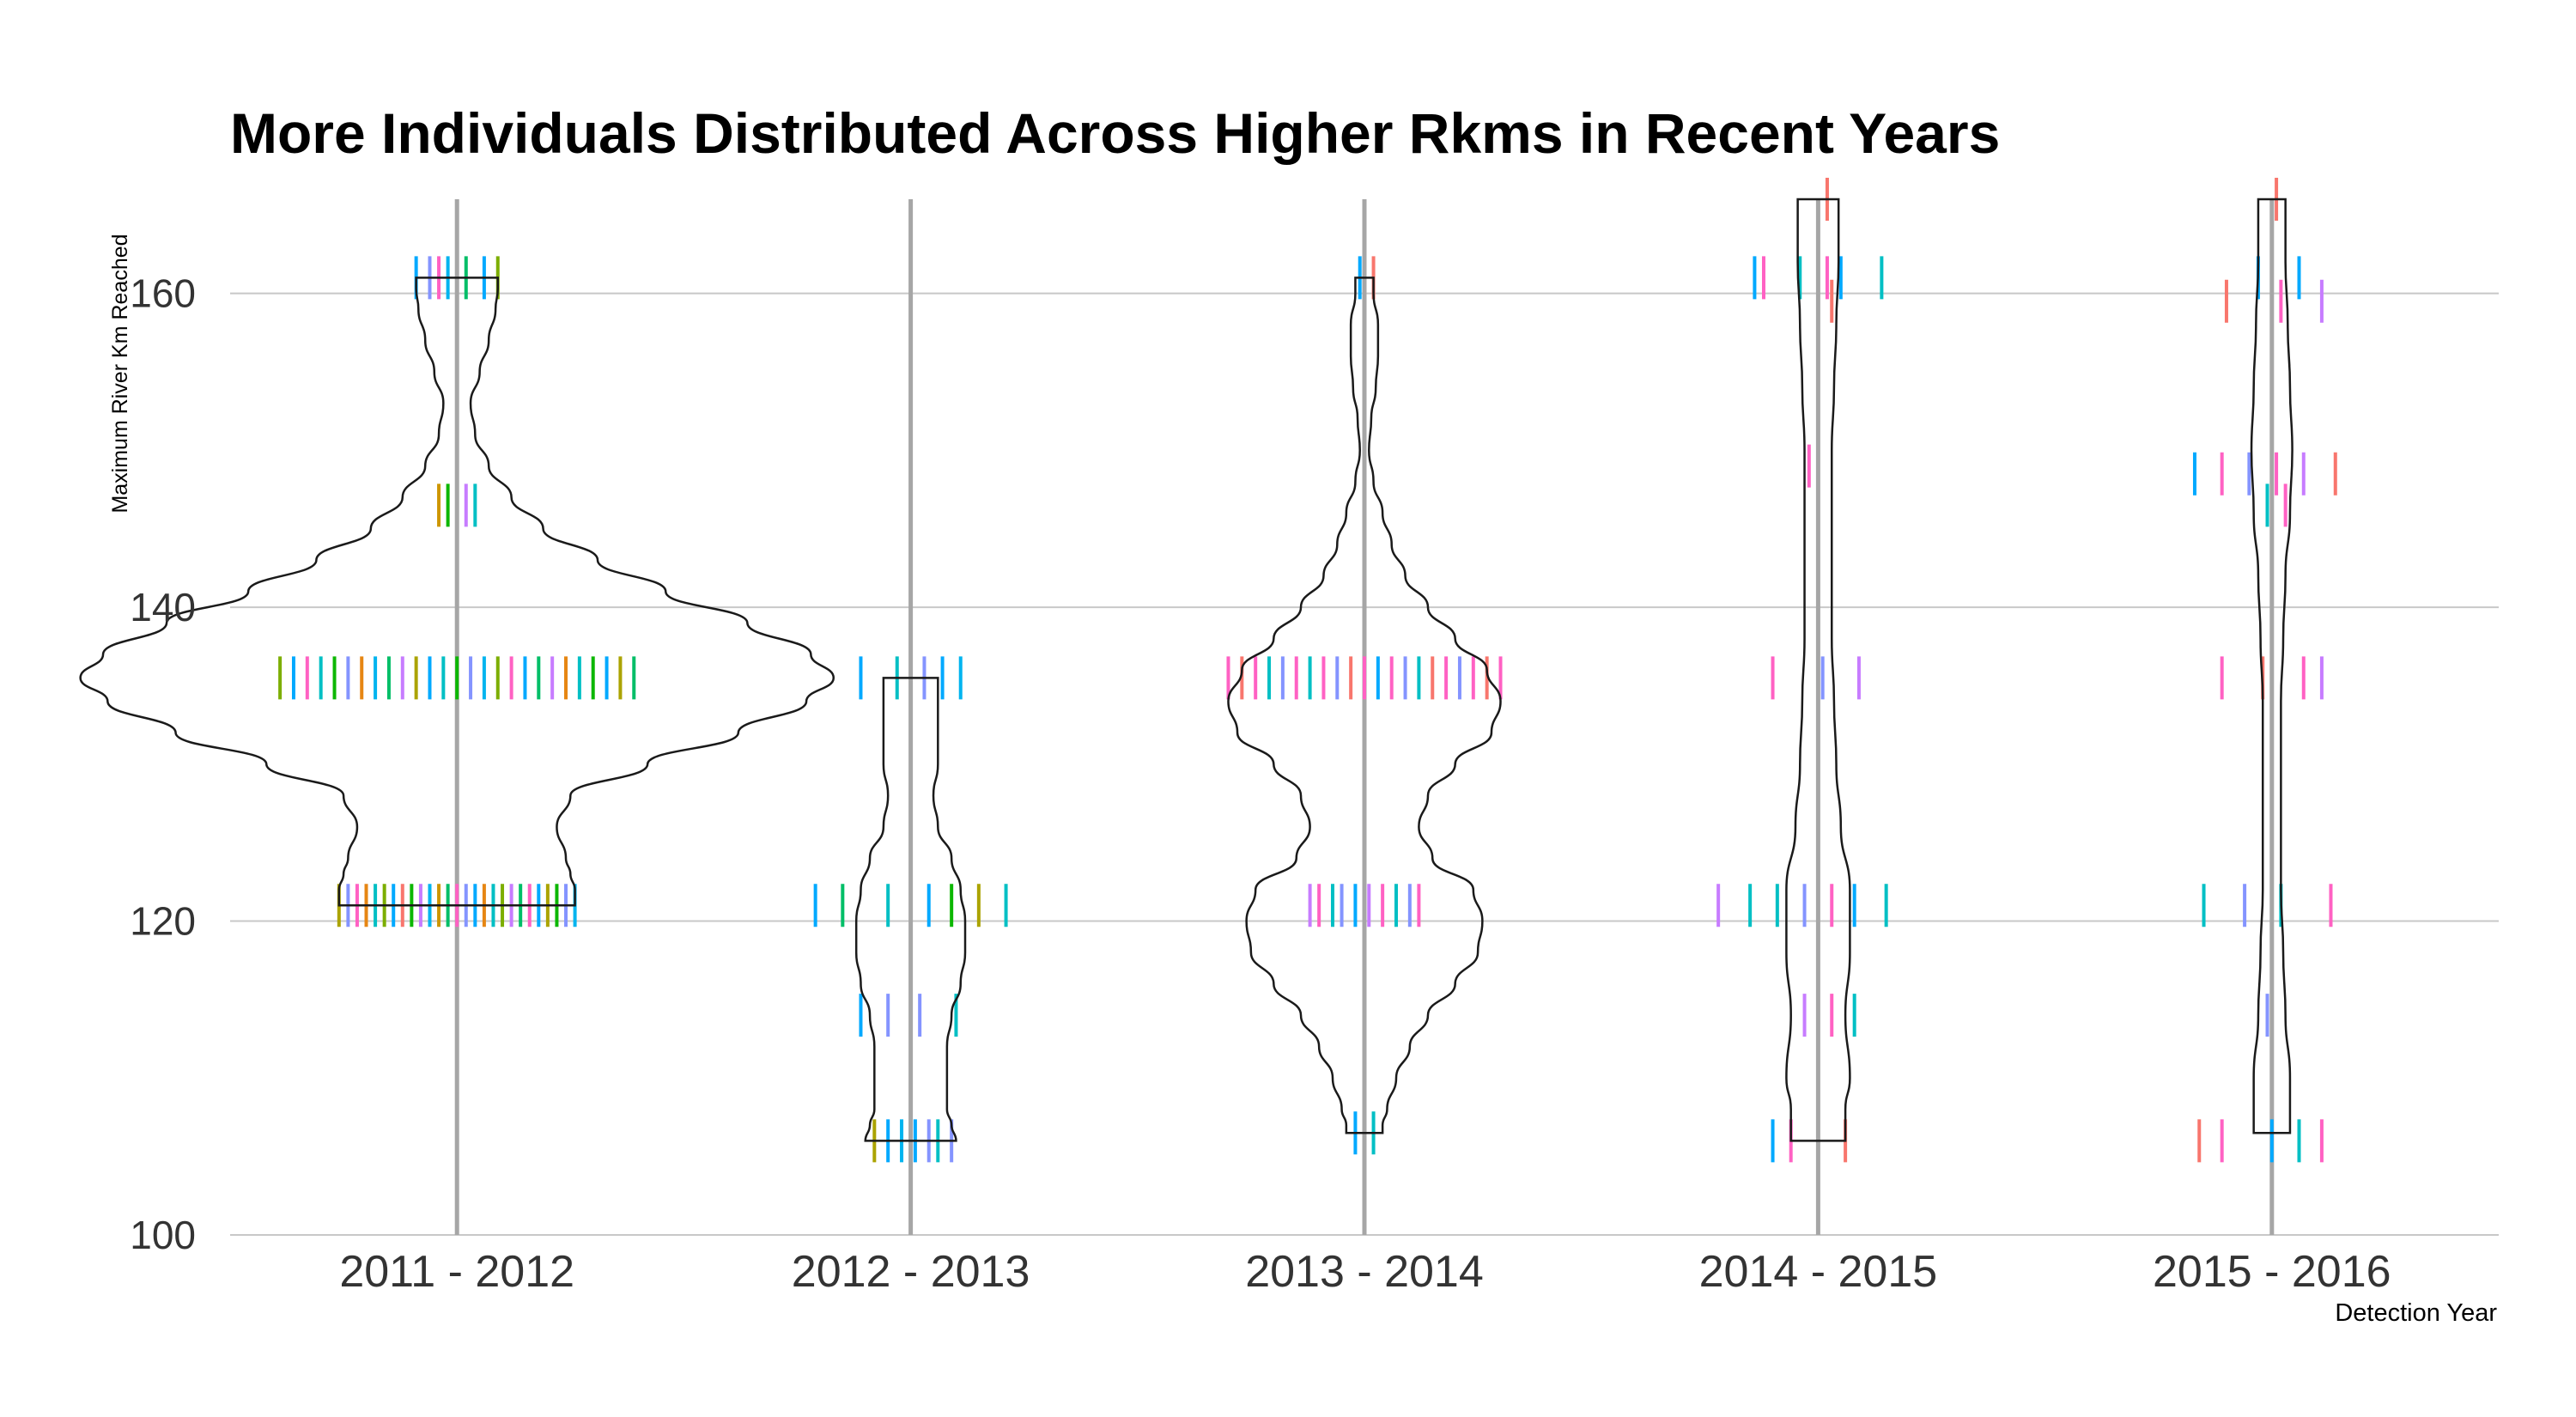  I want to click on x-axis-label: Detection Year, so click(2416, 1313).